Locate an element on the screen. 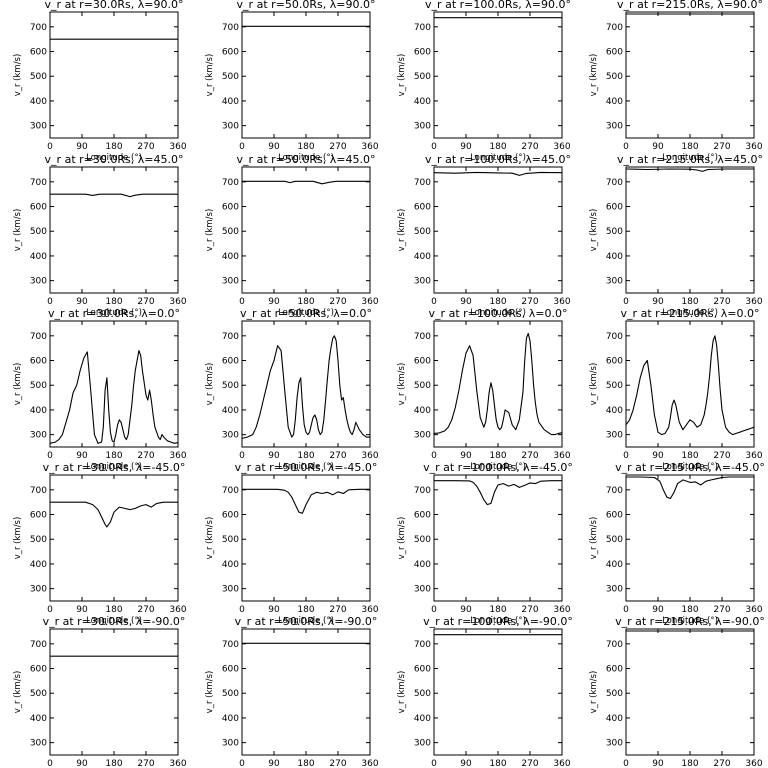 This screenshot has height=768, width=768. panel-title: v_r at r=30.0Rs, λ=90.0° is located at coordinates (114, 5).